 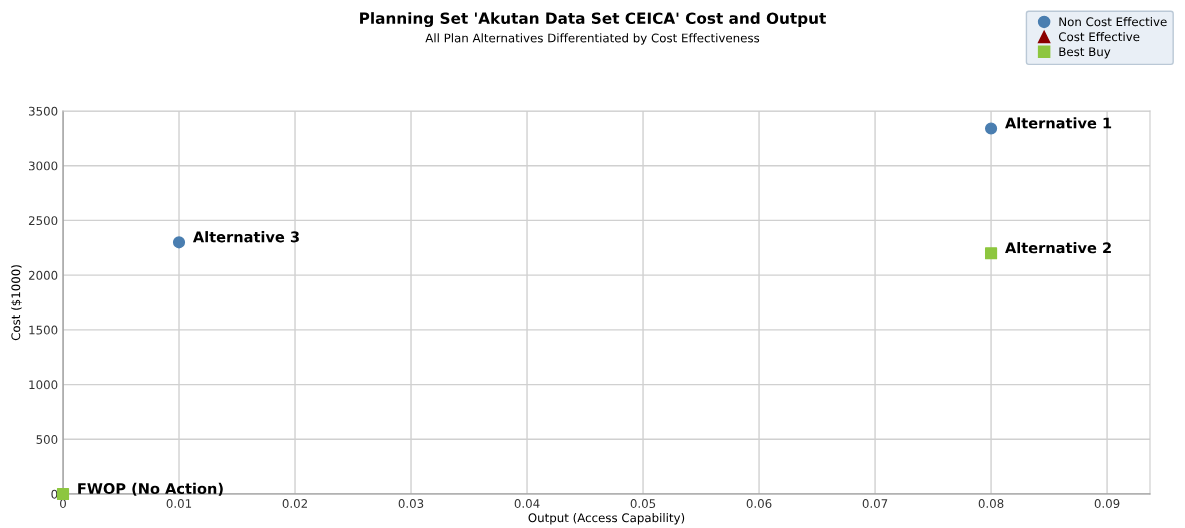 What do you see at coordinates (1107, 503) in the screenshot?
I see `x-tick-label: 0.09` at bounding box center [1107, 503].